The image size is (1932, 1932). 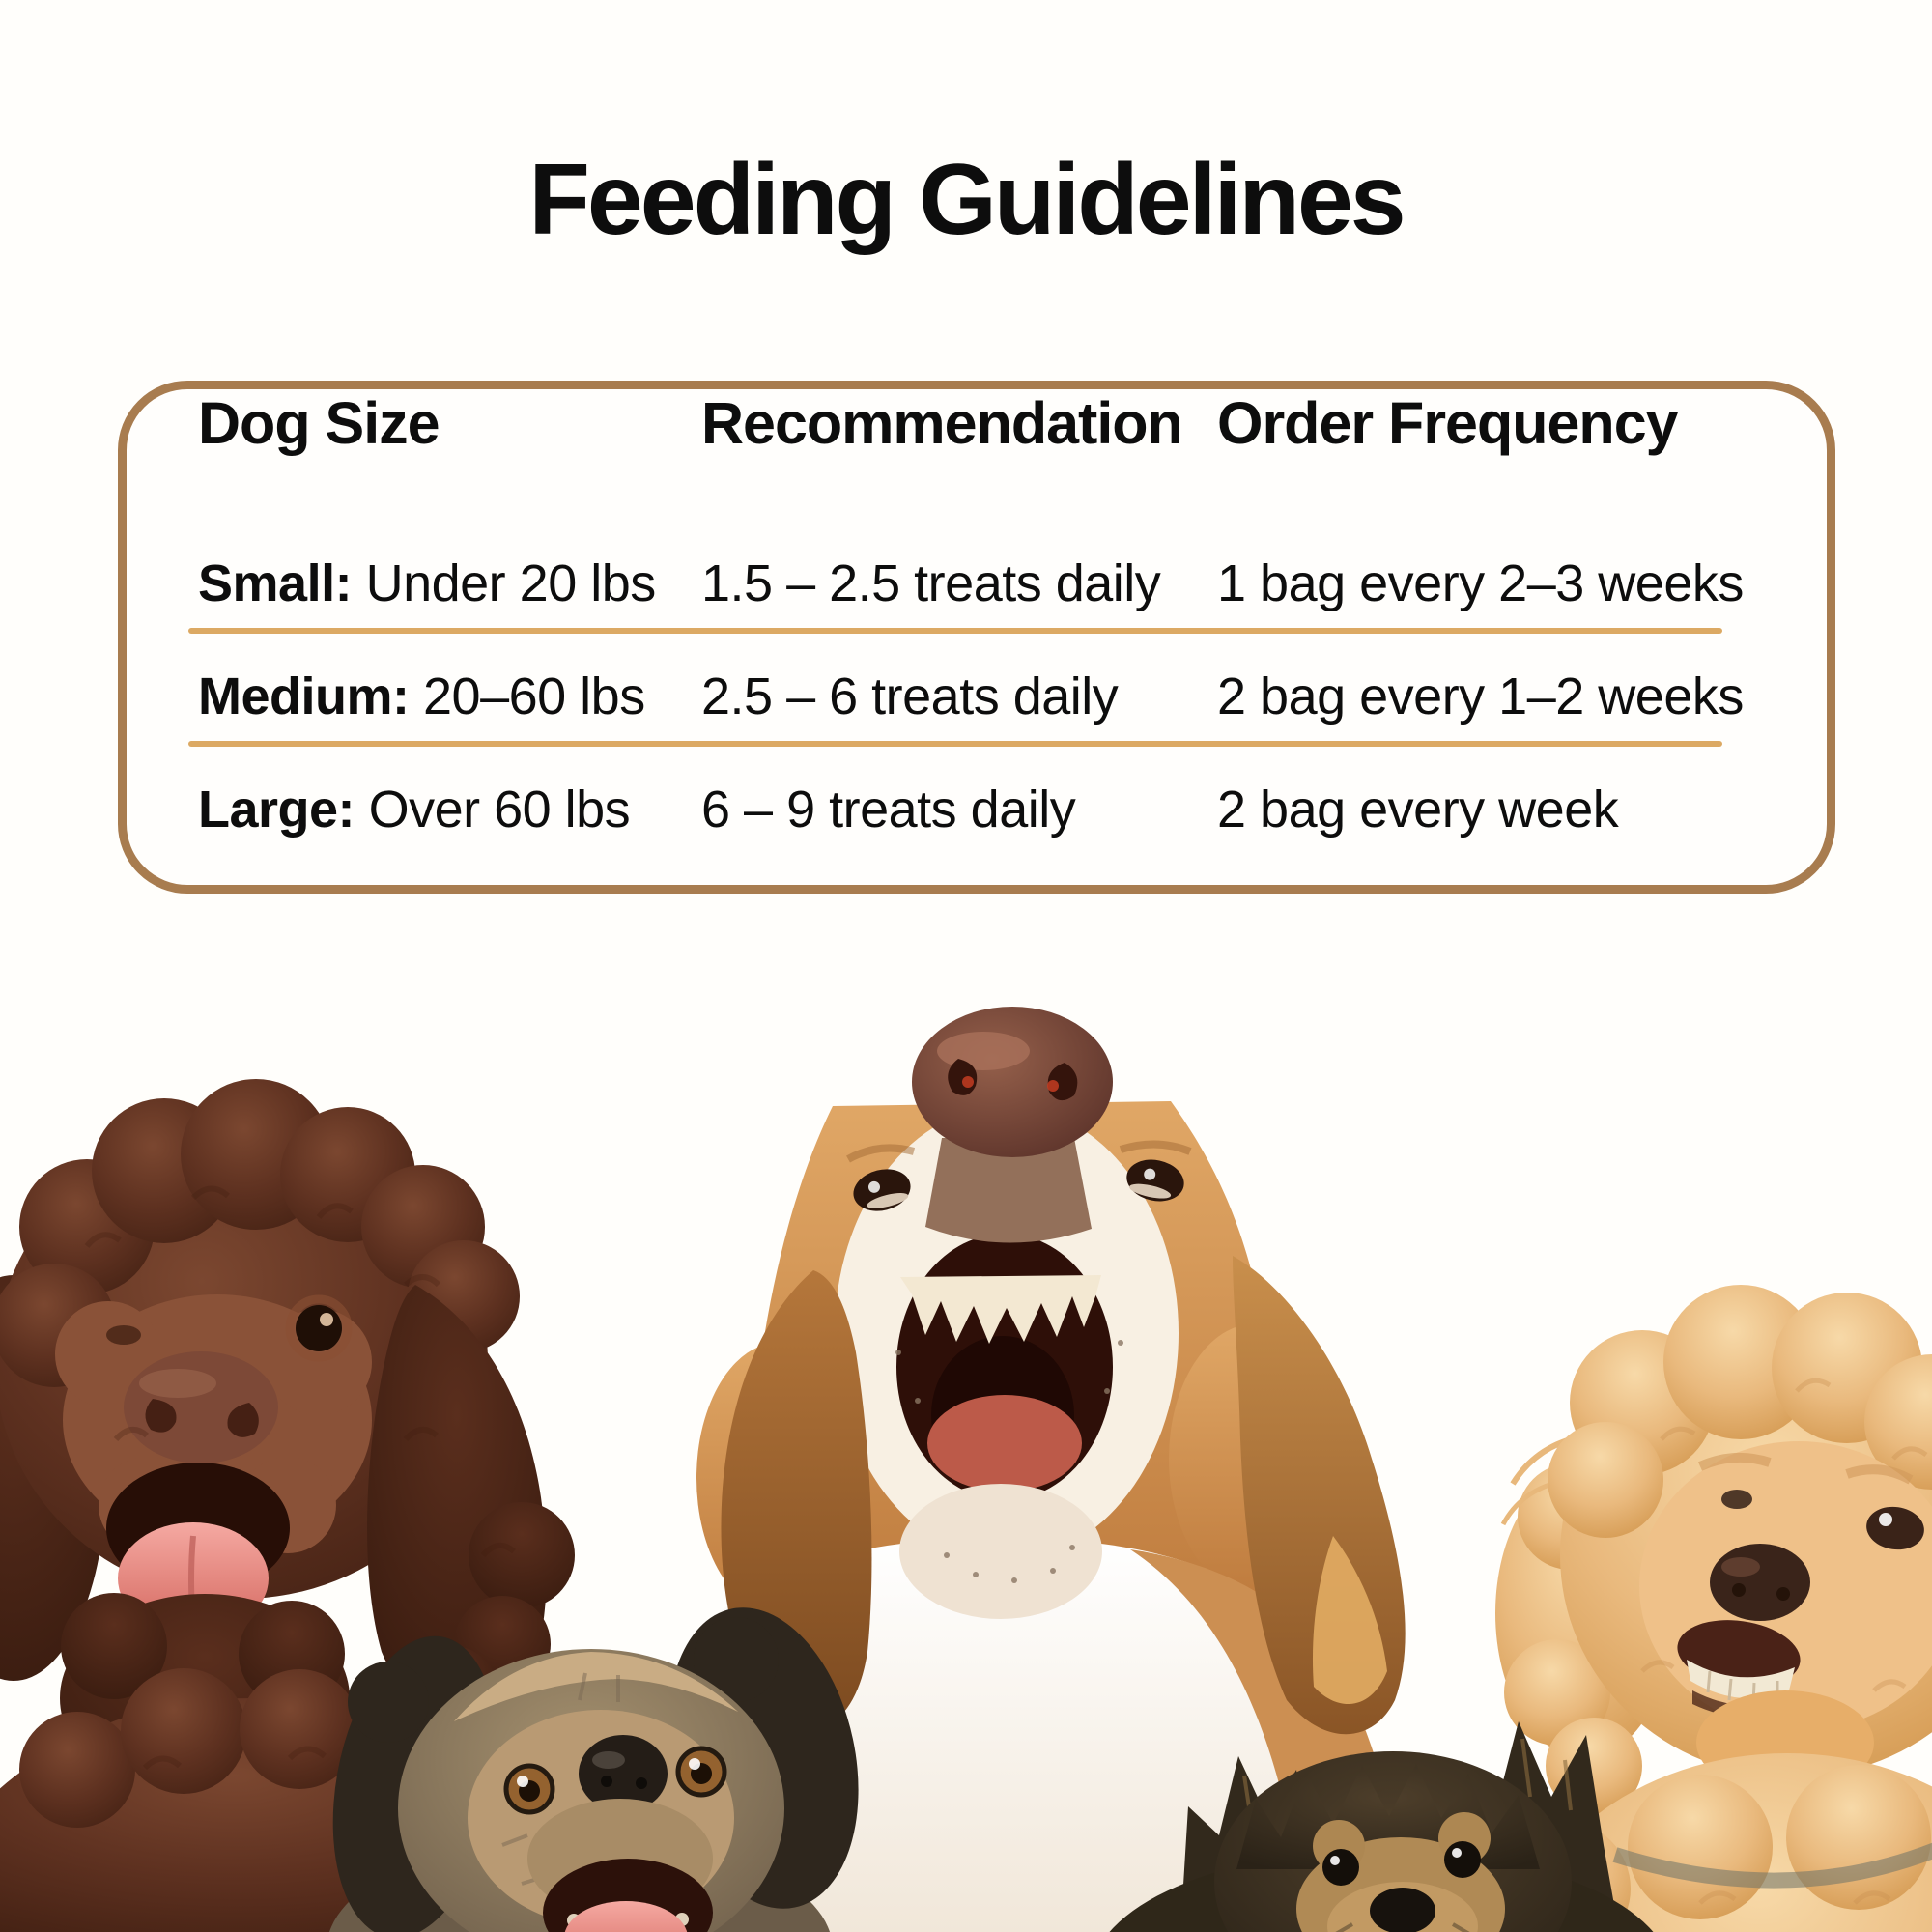 I want to click on beagle-nose-bridge, so click(x=1008, y=1190).